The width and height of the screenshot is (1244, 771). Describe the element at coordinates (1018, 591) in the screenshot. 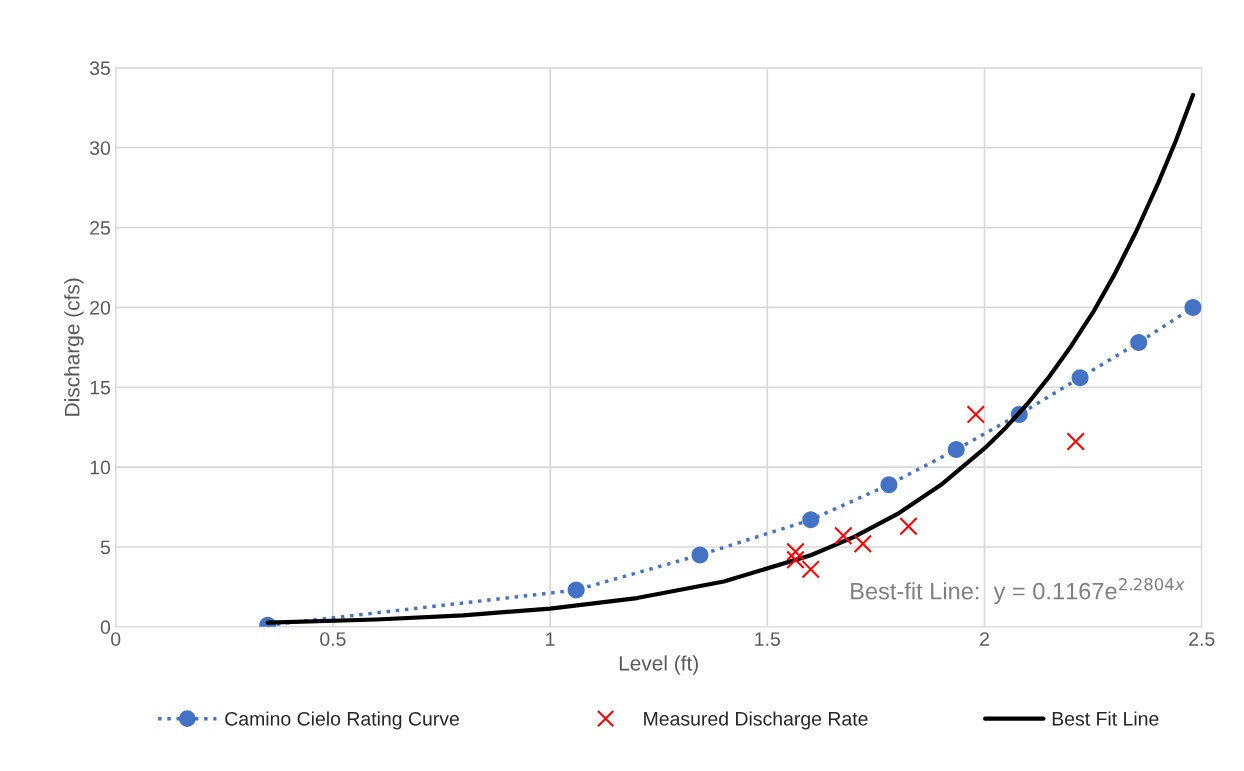

I see `annotation: Best-fit Line: y = 0.1167e$^{2.2804x}$` at that location.